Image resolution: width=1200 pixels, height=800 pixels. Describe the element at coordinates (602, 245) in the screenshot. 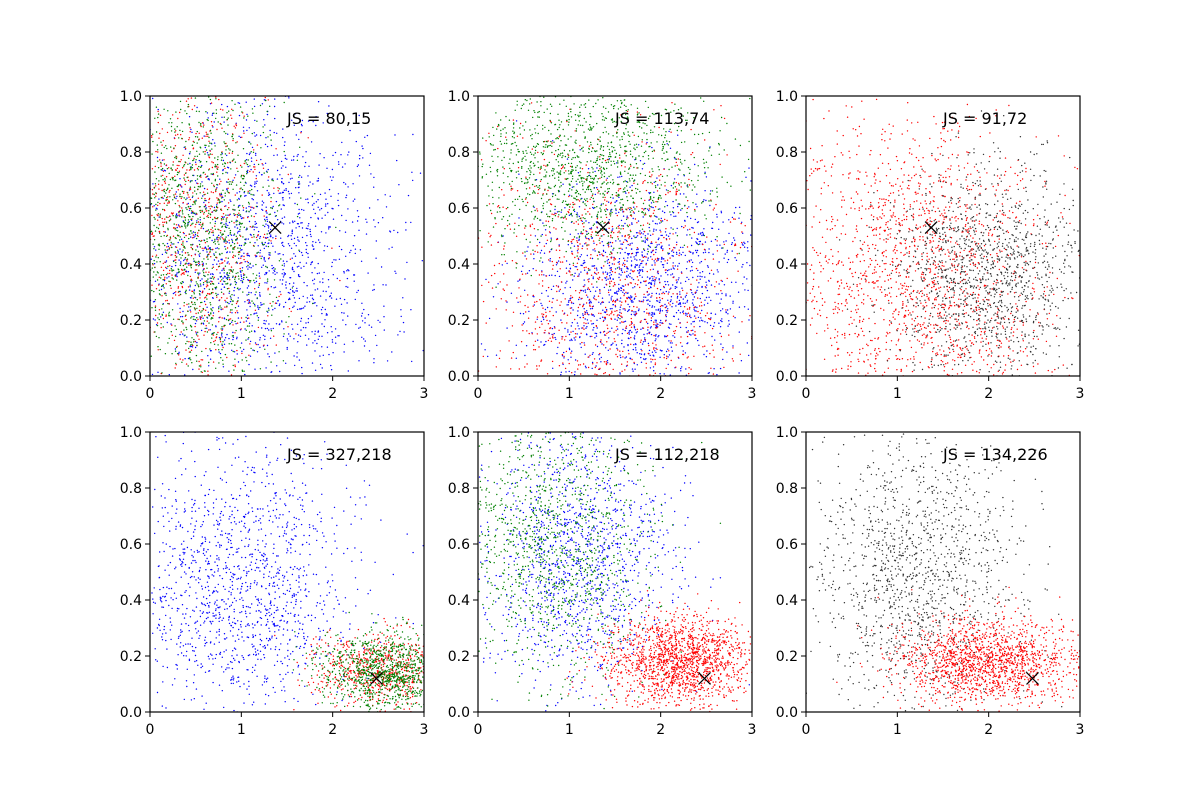

I see `scatter-panel-2: 0 1 2 30.00.20.40.60.81.0JS = 113,74` at that location.